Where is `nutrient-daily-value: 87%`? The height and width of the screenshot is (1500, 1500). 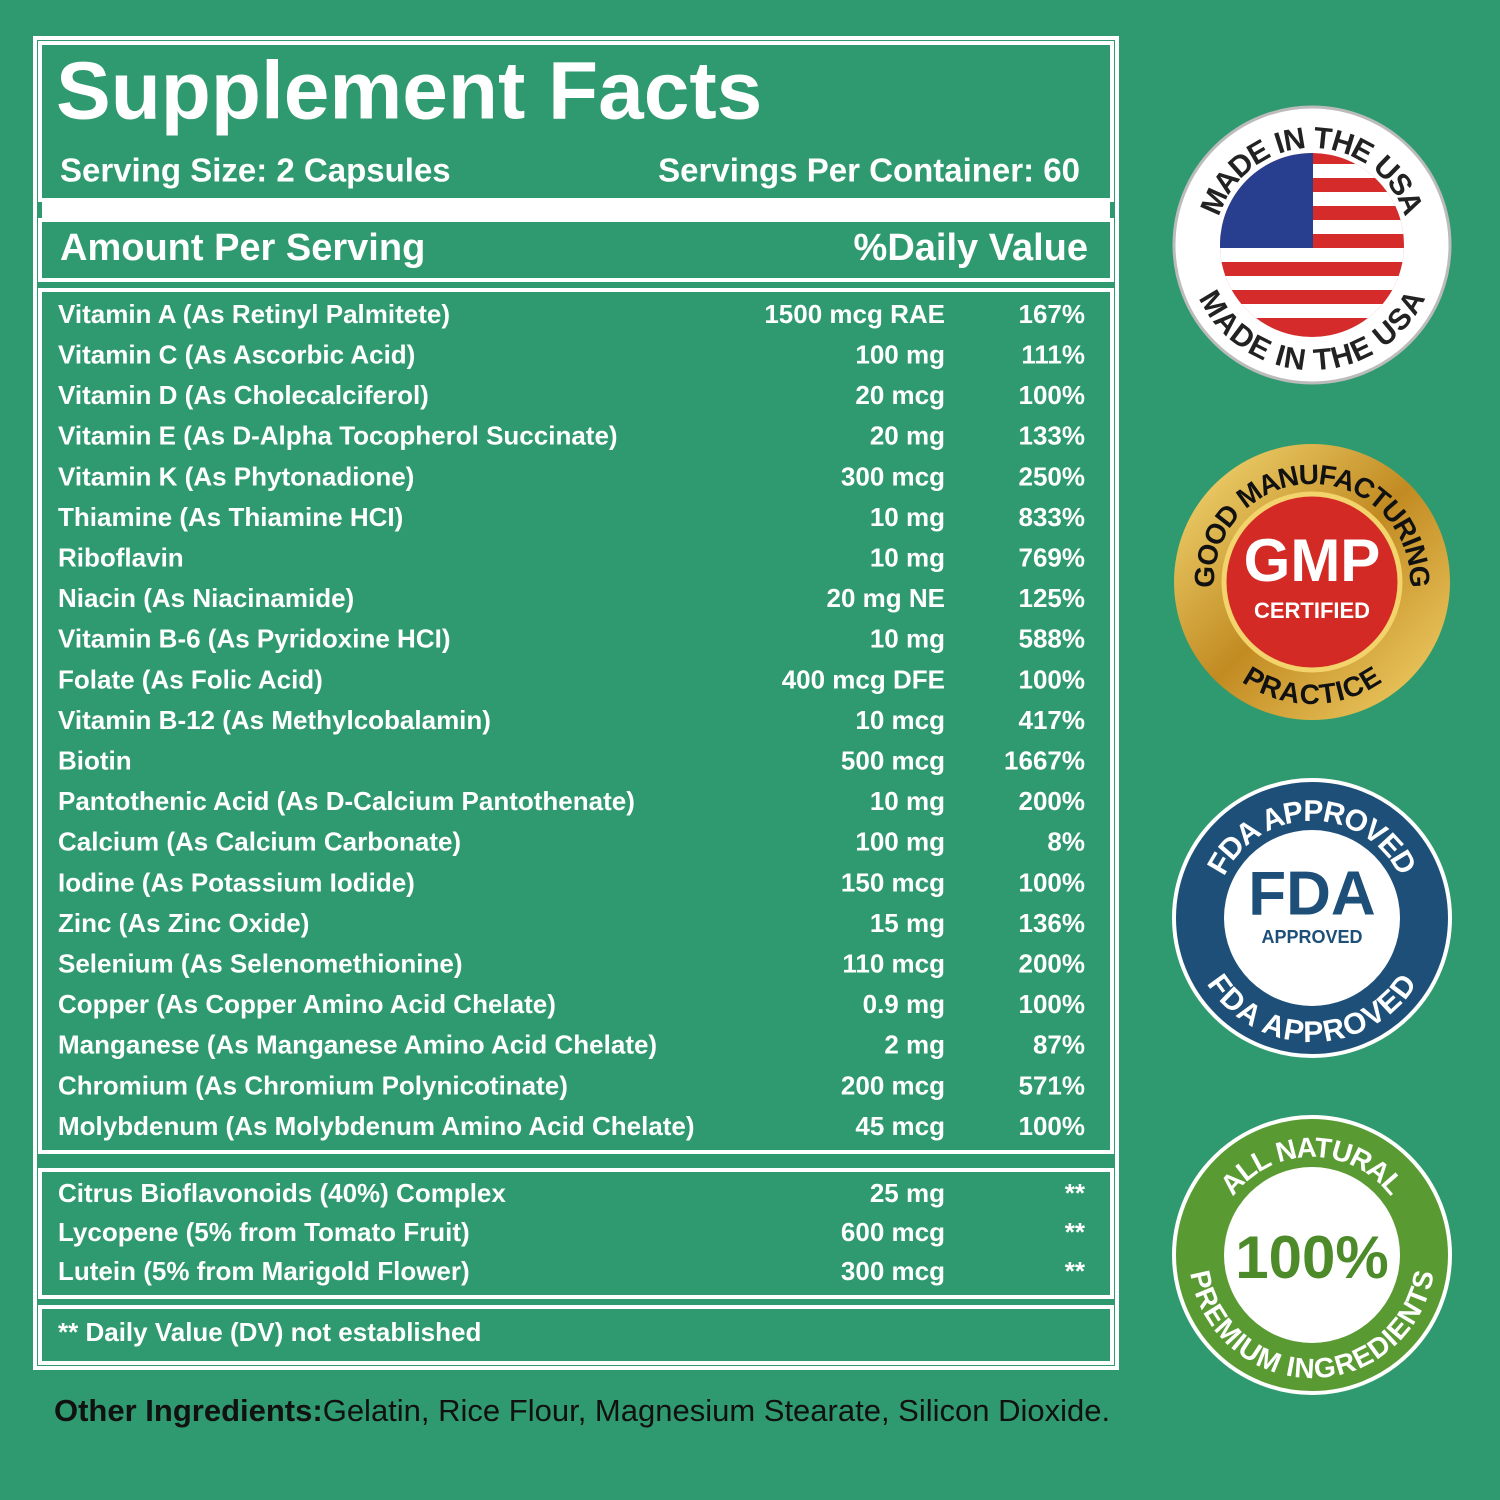 nutrient-daily-value: 87% is located at coordinates (1059, 1045).